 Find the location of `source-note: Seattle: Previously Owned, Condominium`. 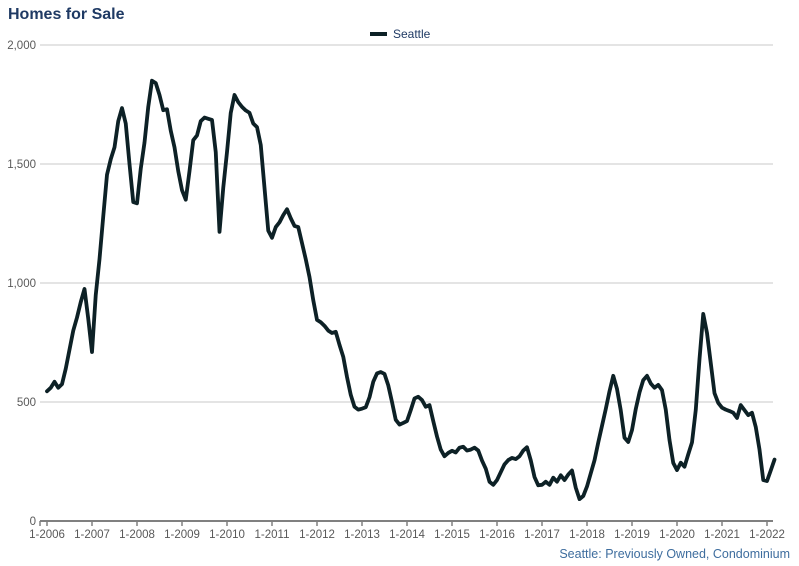

source-note: Seattle: Previously Owned, Condominium is located at coordinates (674, 554).